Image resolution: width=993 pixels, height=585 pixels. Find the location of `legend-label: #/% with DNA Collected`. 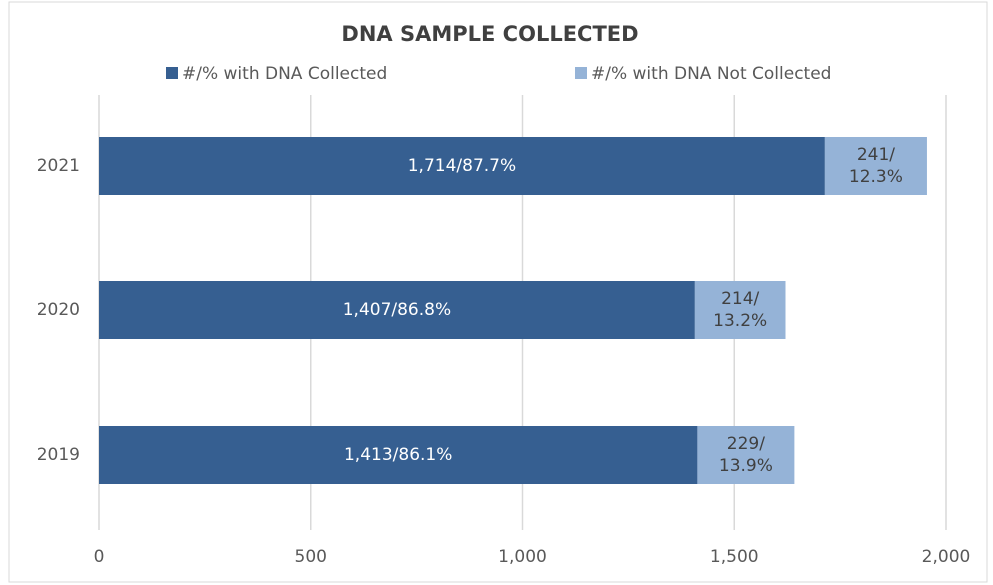

legend-label: #/% with DNA Collected is located at coordinates (284, 74).